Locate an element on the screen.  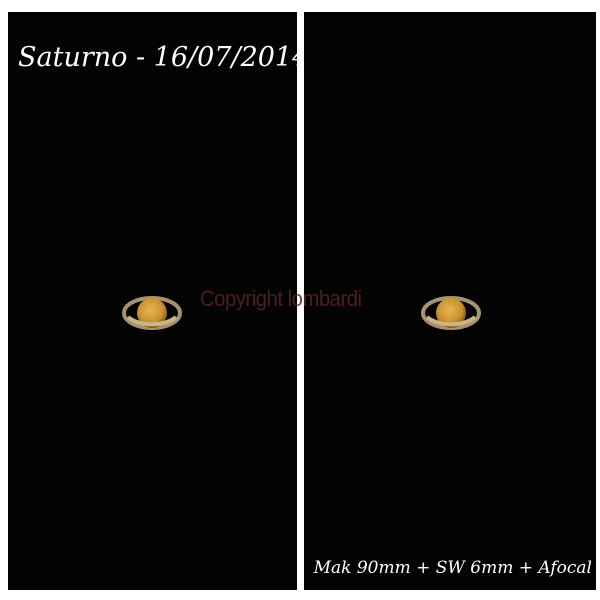
saturn-image-left is located at coordinates (152, 313).